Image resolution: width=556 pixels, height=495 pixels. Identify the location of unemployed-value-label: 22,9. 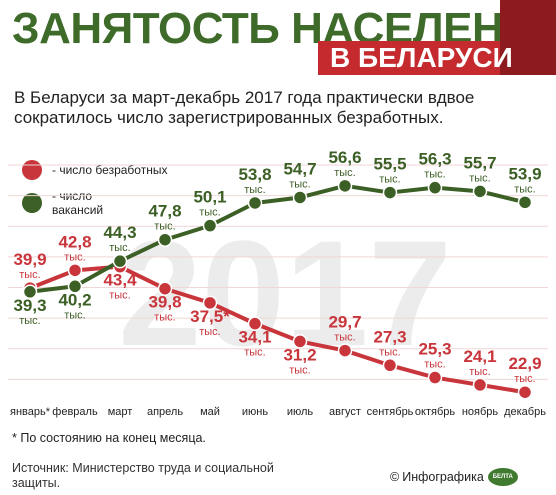
(524, 363).